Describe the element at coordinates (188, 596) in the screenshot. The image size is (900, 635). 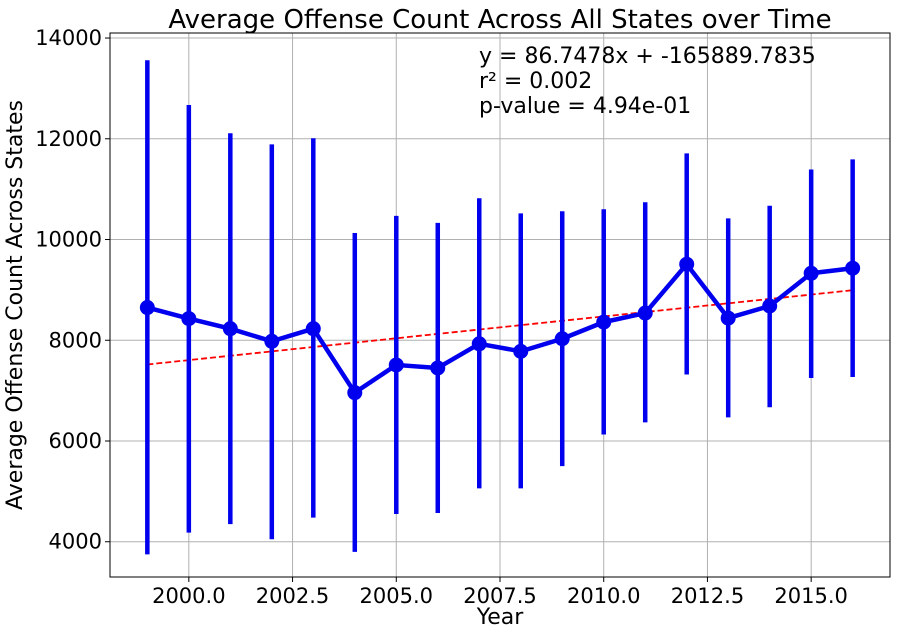
I see `x-tick-label: 2000.0` at that location.